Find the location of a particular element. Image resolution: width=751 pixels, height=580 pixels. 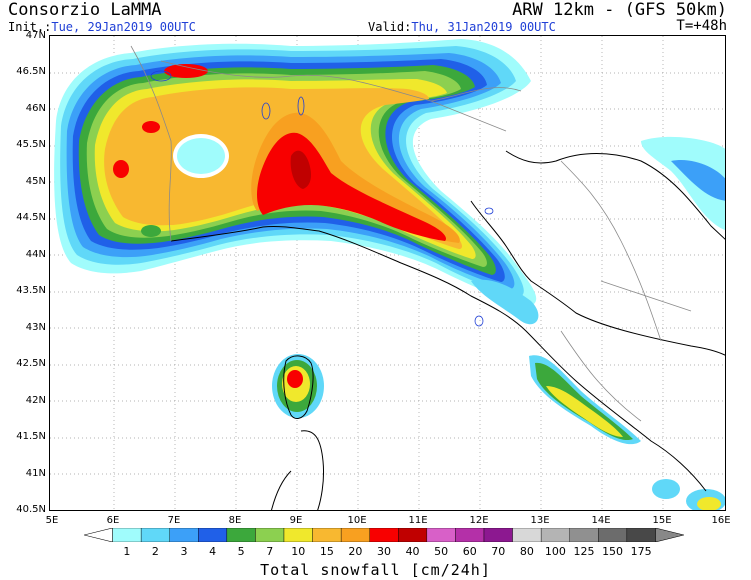

legend-level-label: 2 is located at coordinates (155, 551).